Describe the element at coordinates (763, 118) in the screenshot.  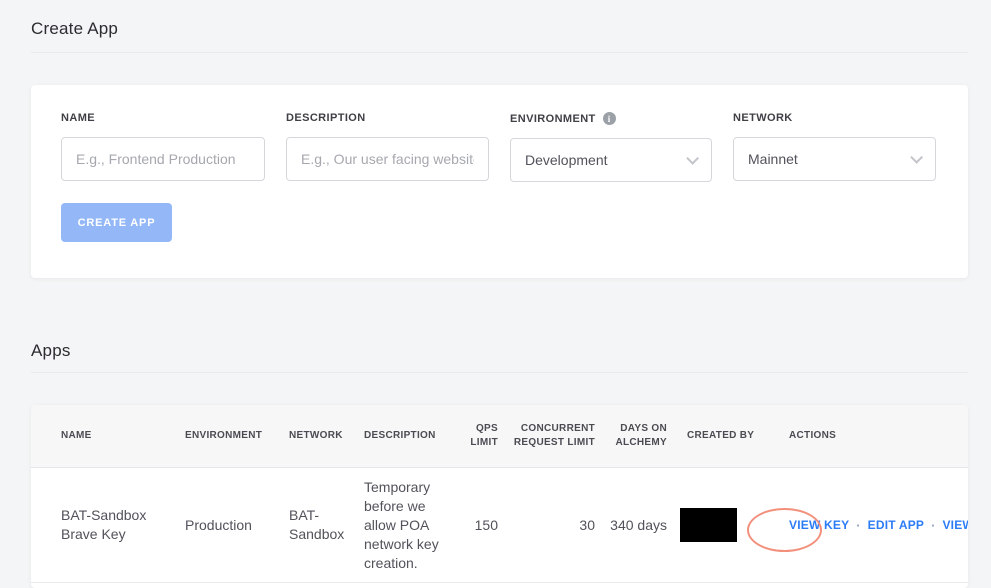
I see `network-label: NETWORK` at that location.